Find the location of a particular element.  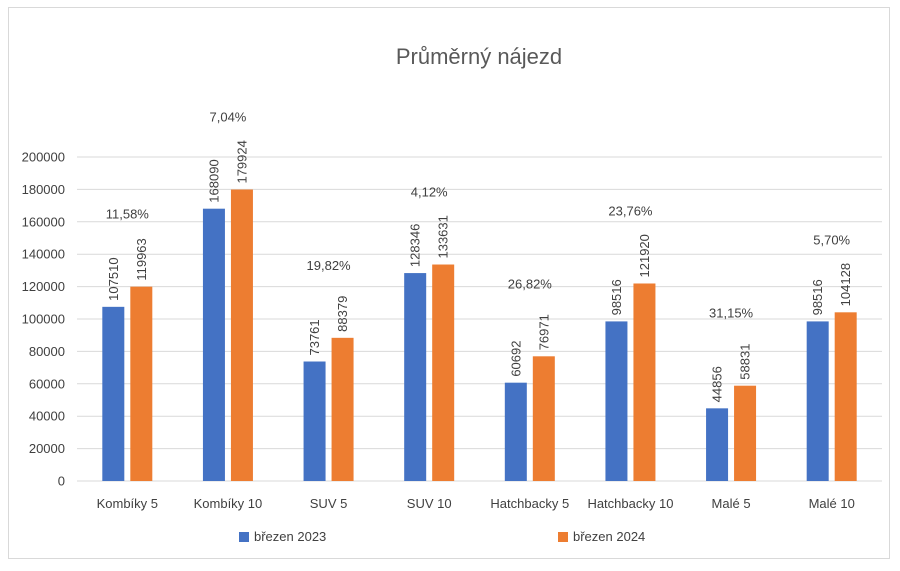

change-percent-label: 4,12% is located at coordinates (429, 192).